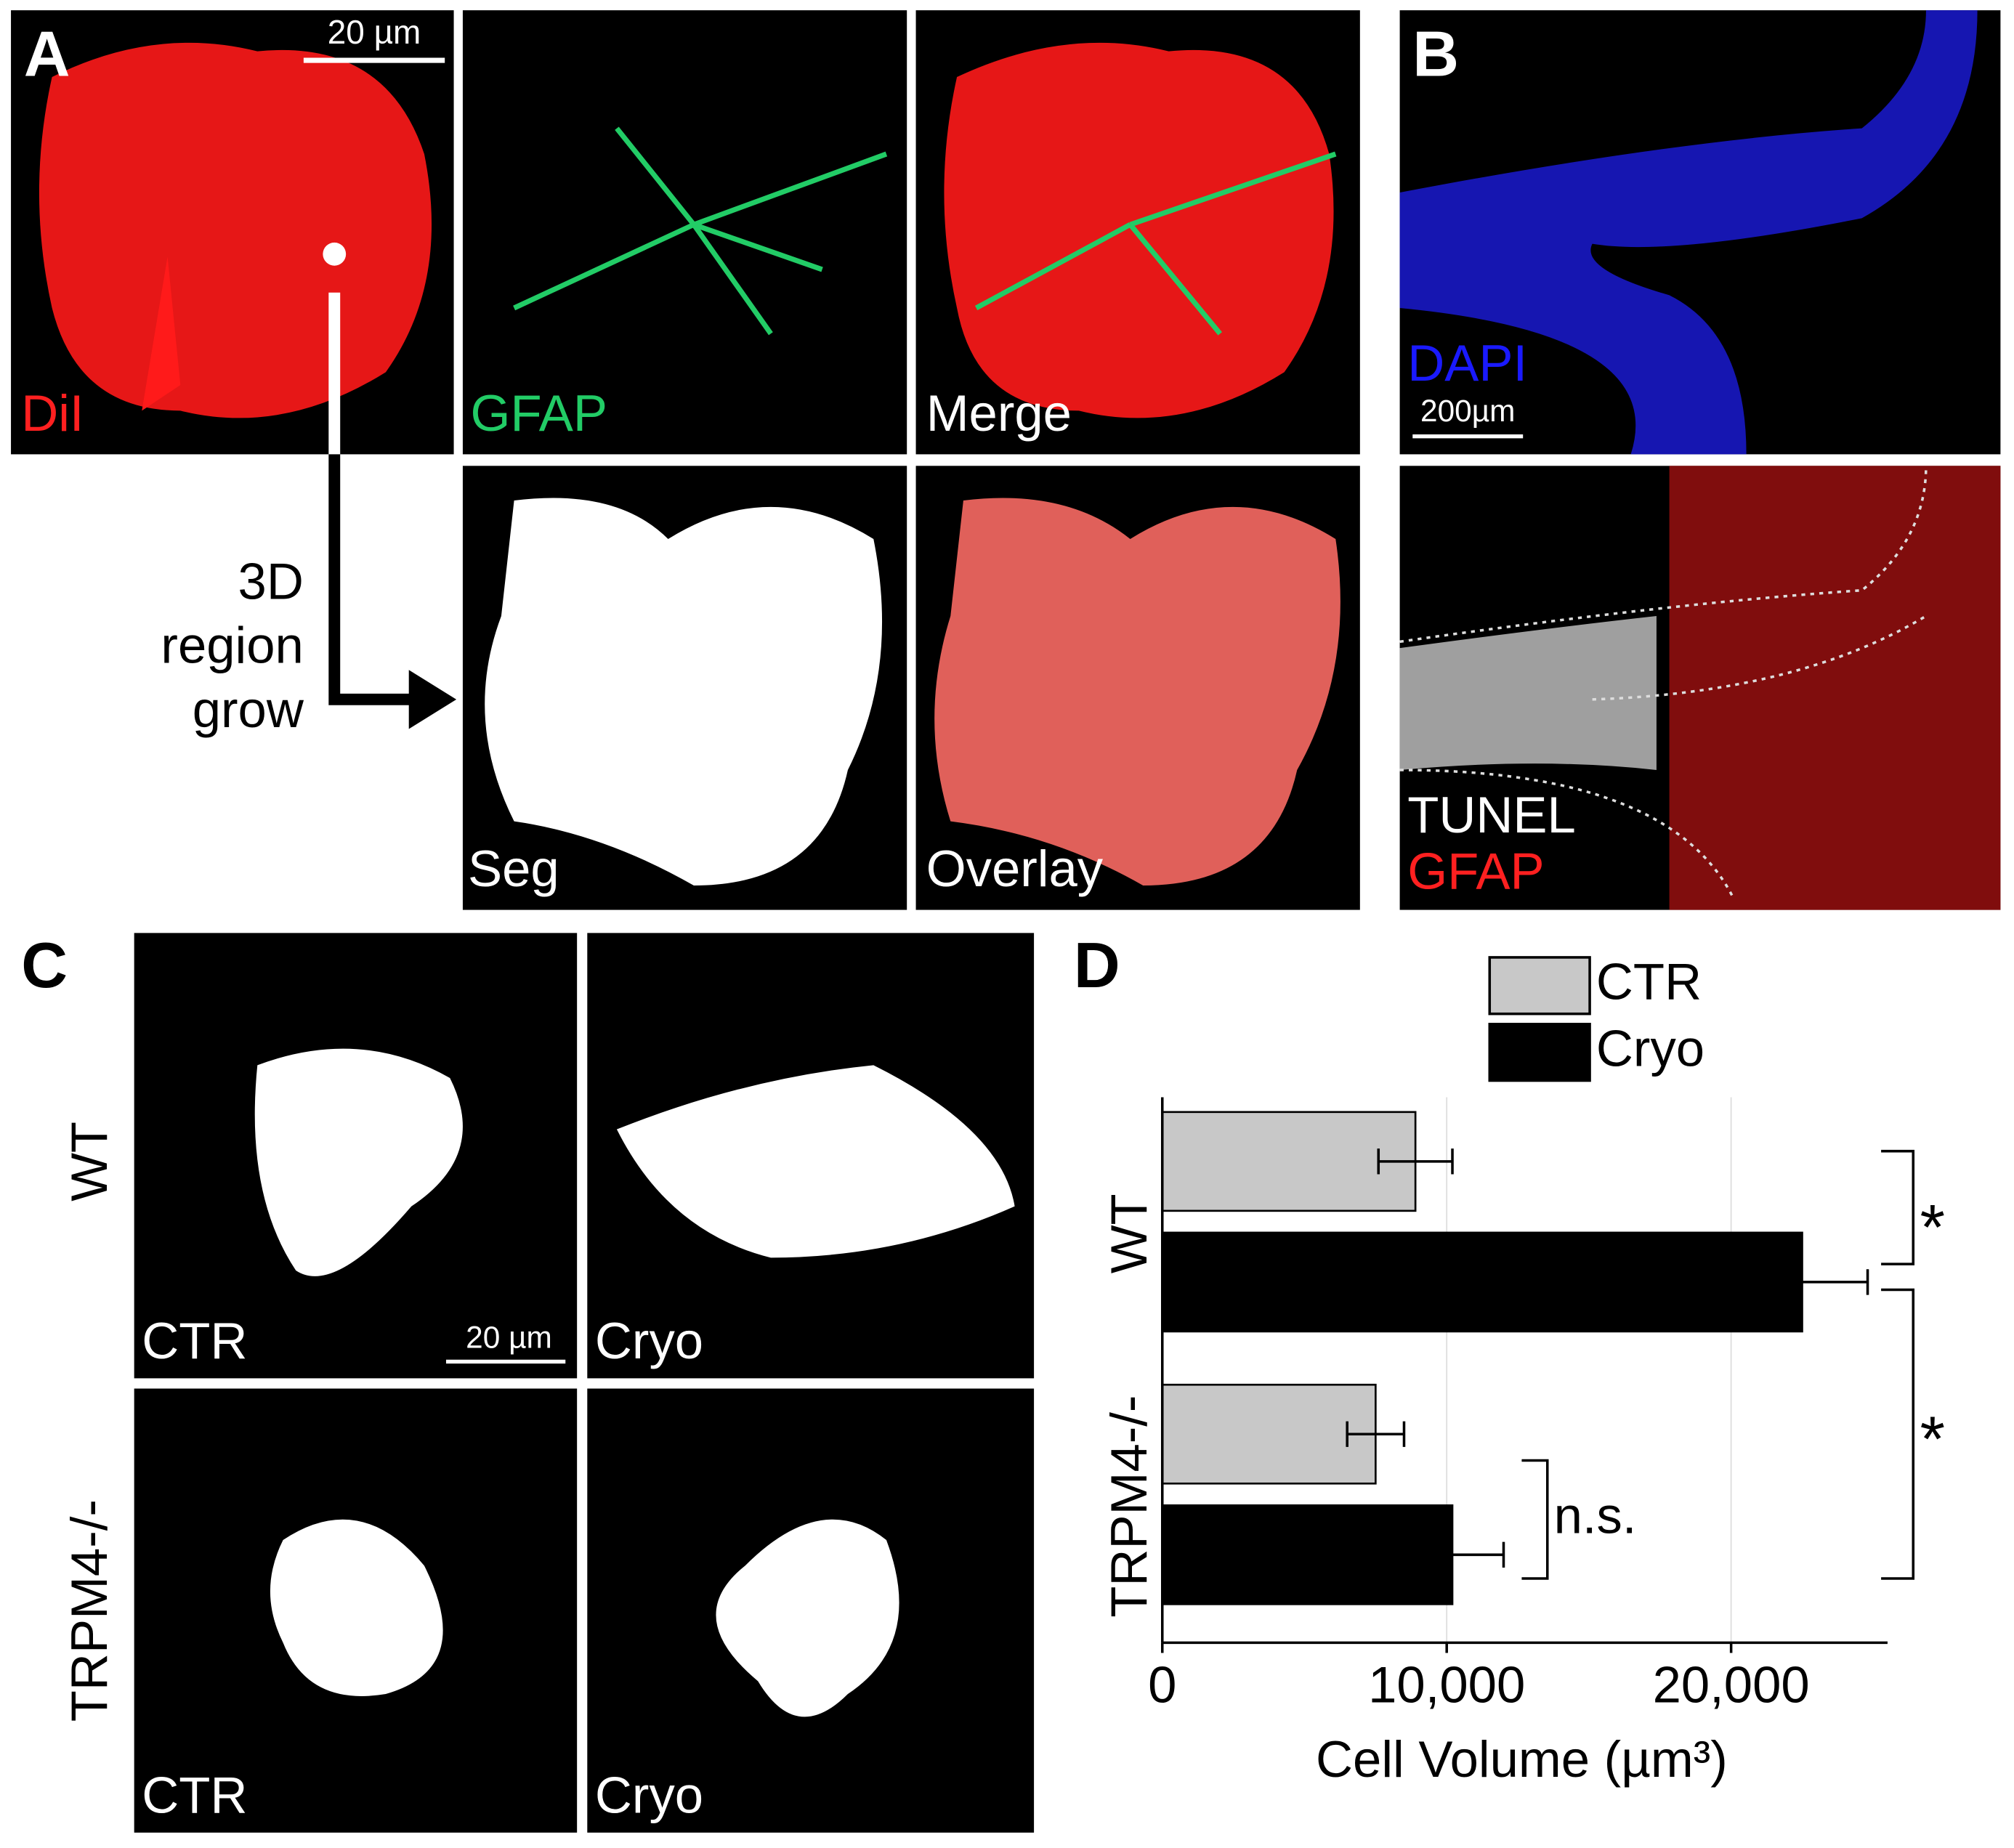 The height and width of the screenshot is (1848, 2014). I want to click on panel-label: C, so click(44, 965).